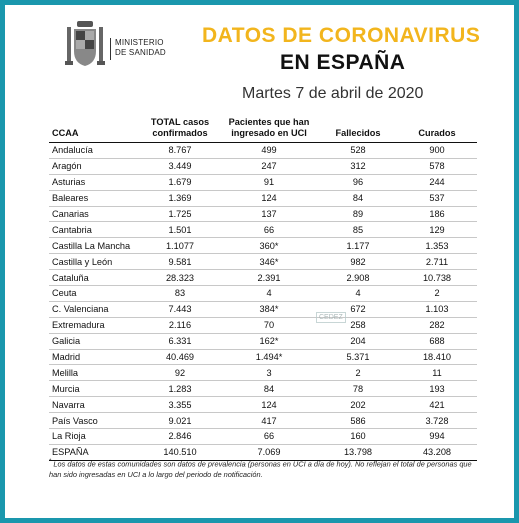  Describe the element at coordinates (437, 452) in the screenshot. I see `value-cell: 43.208` at that location.